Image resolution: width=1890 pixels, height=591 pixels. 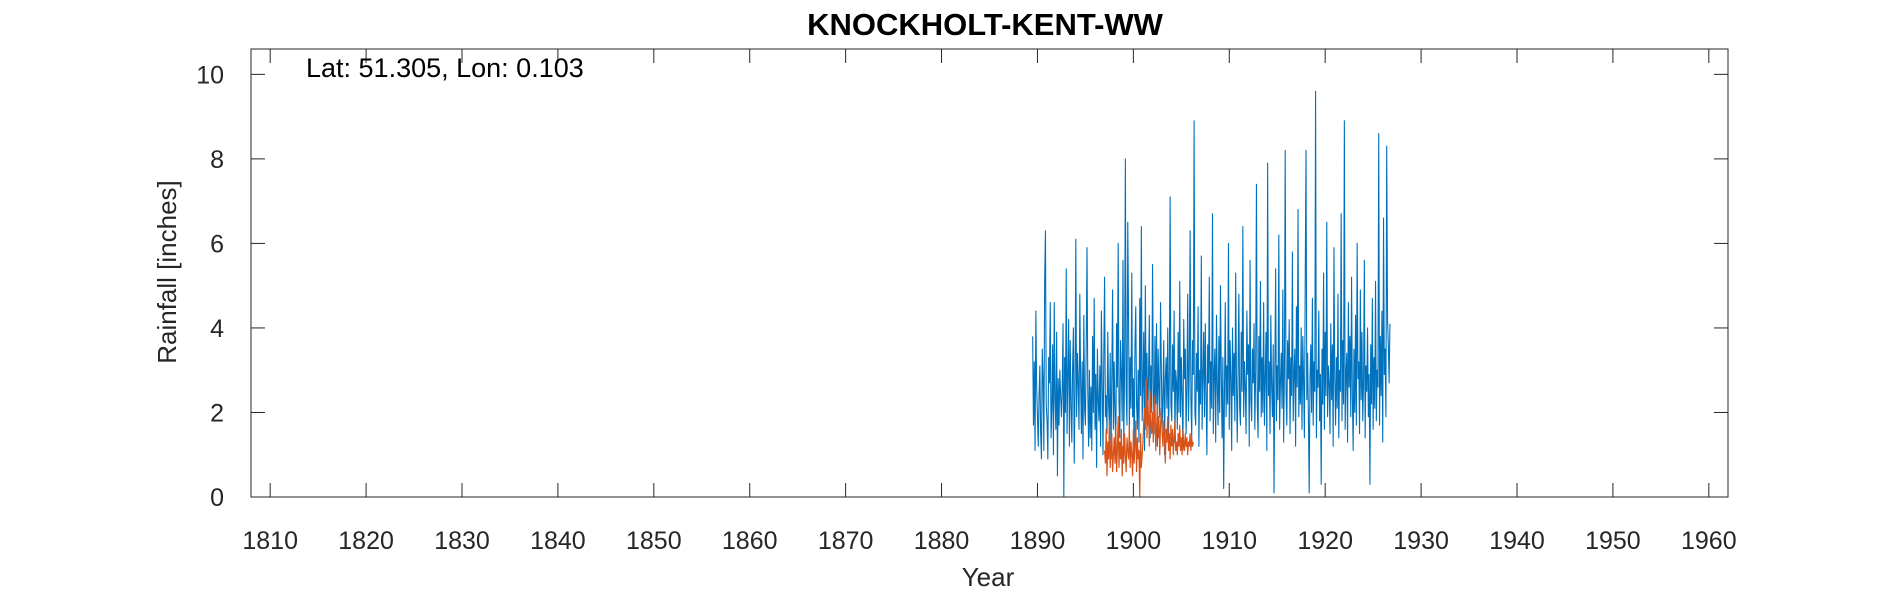 What do you see at coordinates (1325, 541) in the screenshot?
I see `x-tick-label: 1920` at bounding box center [1325, 541].